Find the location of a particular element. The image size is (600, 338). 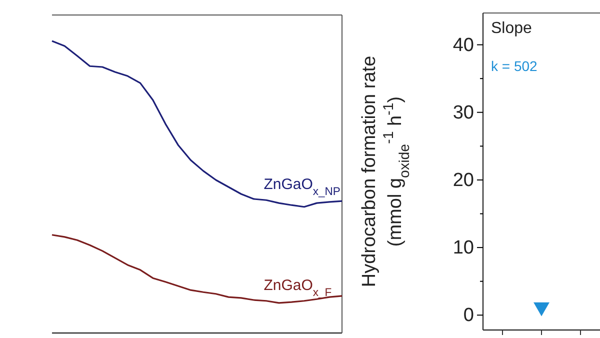

y-tick-label: 0 is located at coordinates (468, 315).